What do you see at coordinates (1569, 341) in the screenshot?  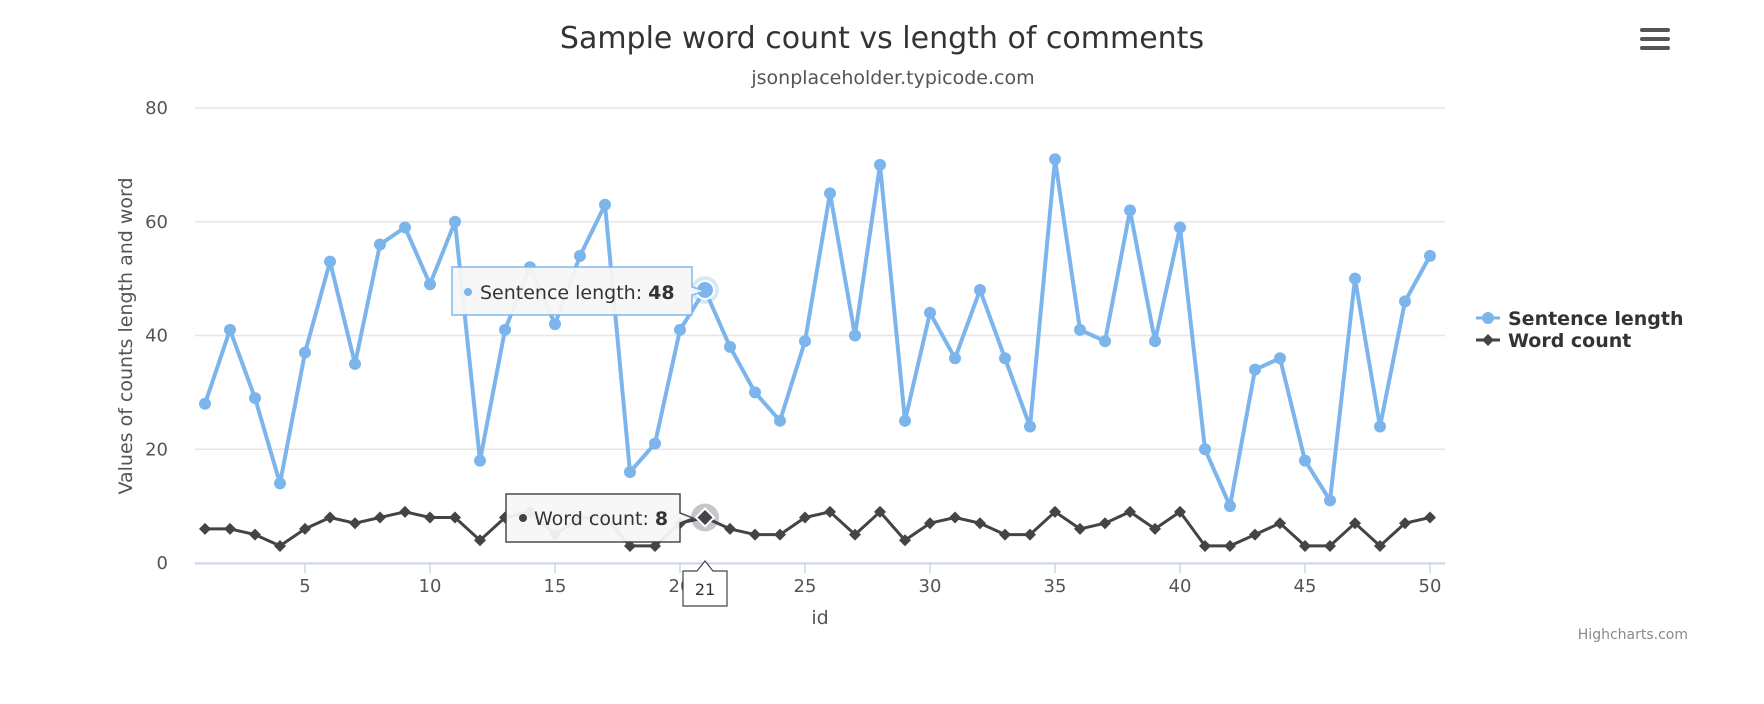 I see `legend-item-word-count: Word count` at bounding box center [1569, 341].